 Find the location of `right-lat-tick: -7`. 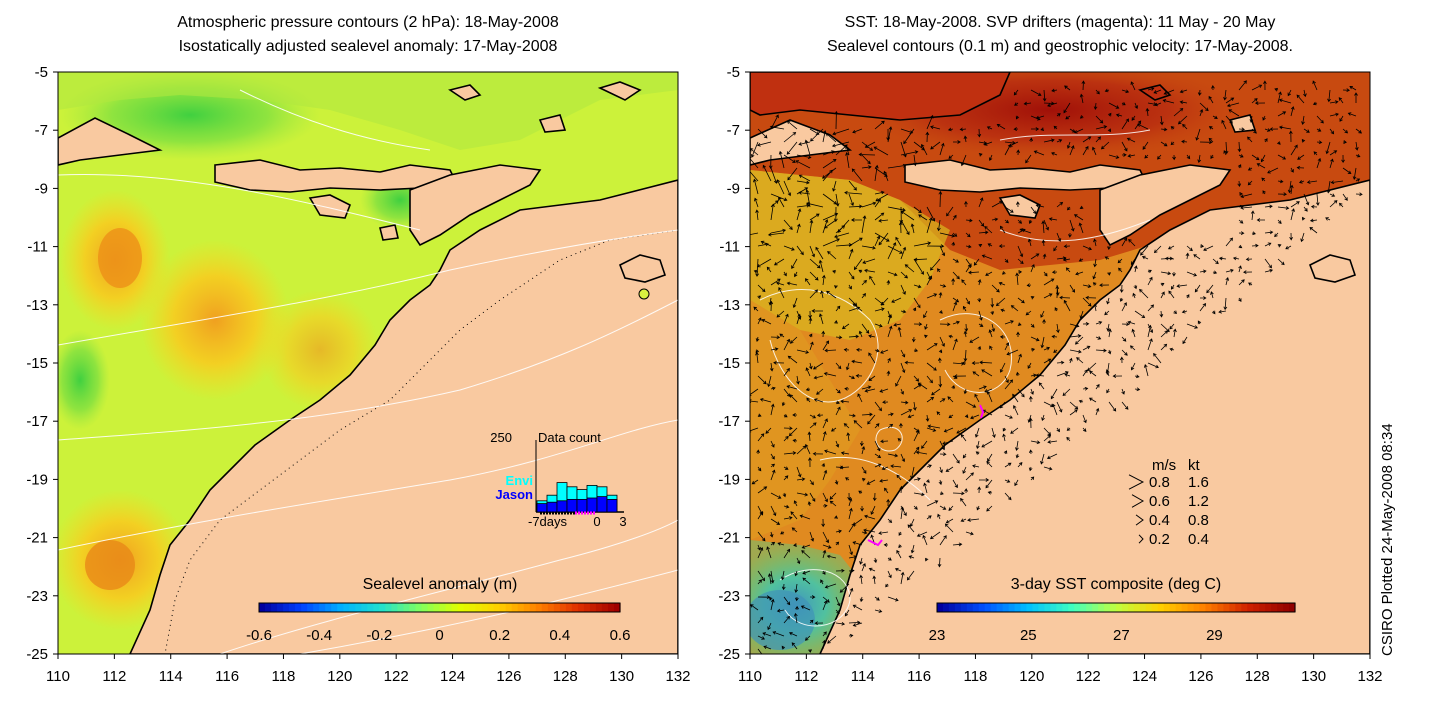

right-lat-tick: -7 is located at coordinates (733, 130).